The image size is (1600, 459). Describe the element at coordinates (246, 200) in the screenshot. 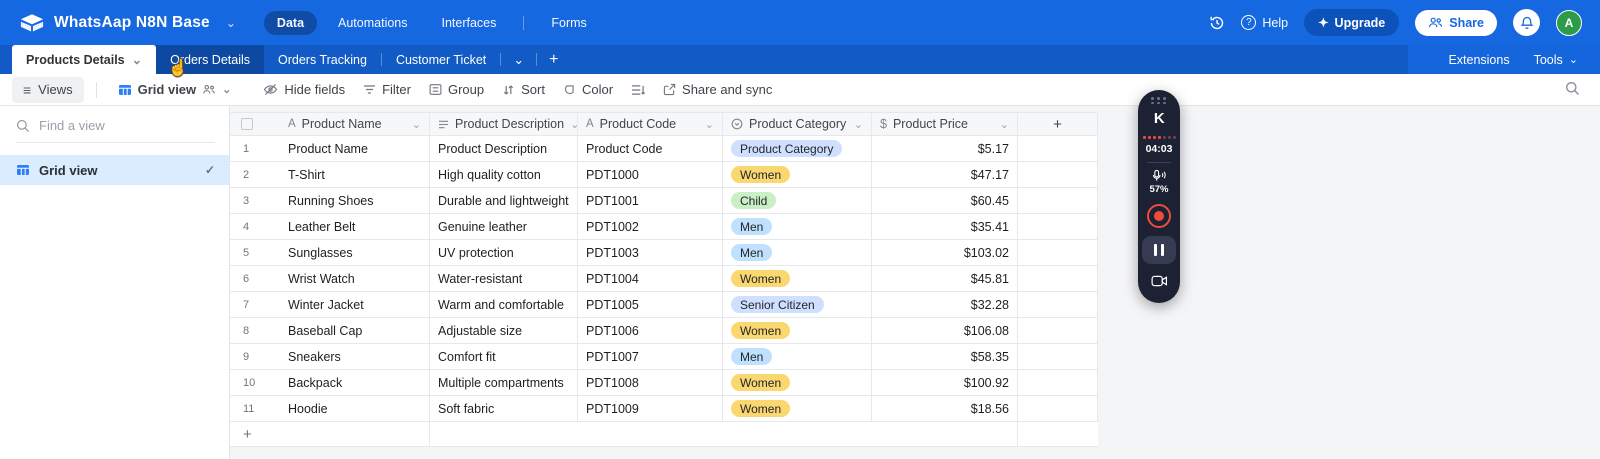

I see `row-number-cell: 3` at that location.